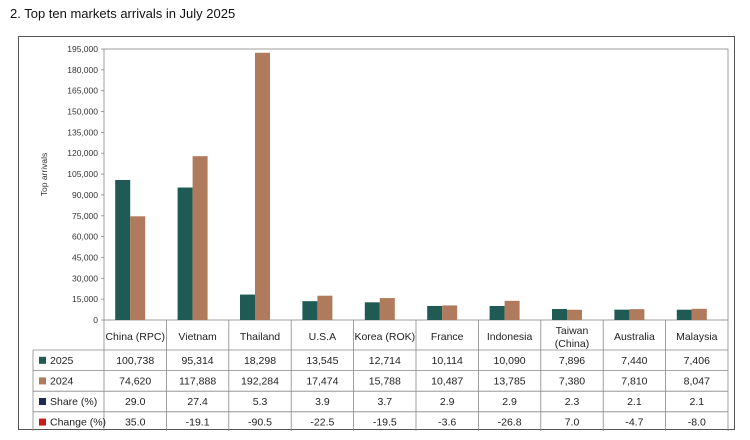 The width and height of the screenshot is (750, 440). What do you see at coordinates (634, 361) in the screenshot?
I see `data-label: 7,440` at bounding box center [634, 361].